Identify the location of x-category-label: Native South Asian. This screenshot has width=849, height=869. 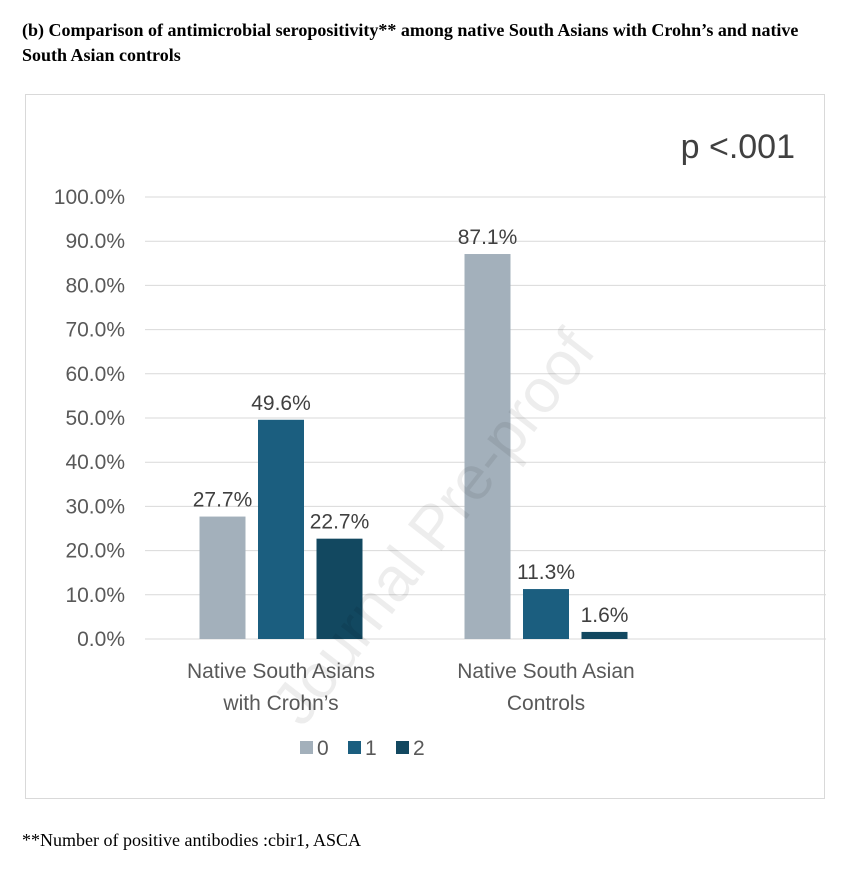
(545, 671).